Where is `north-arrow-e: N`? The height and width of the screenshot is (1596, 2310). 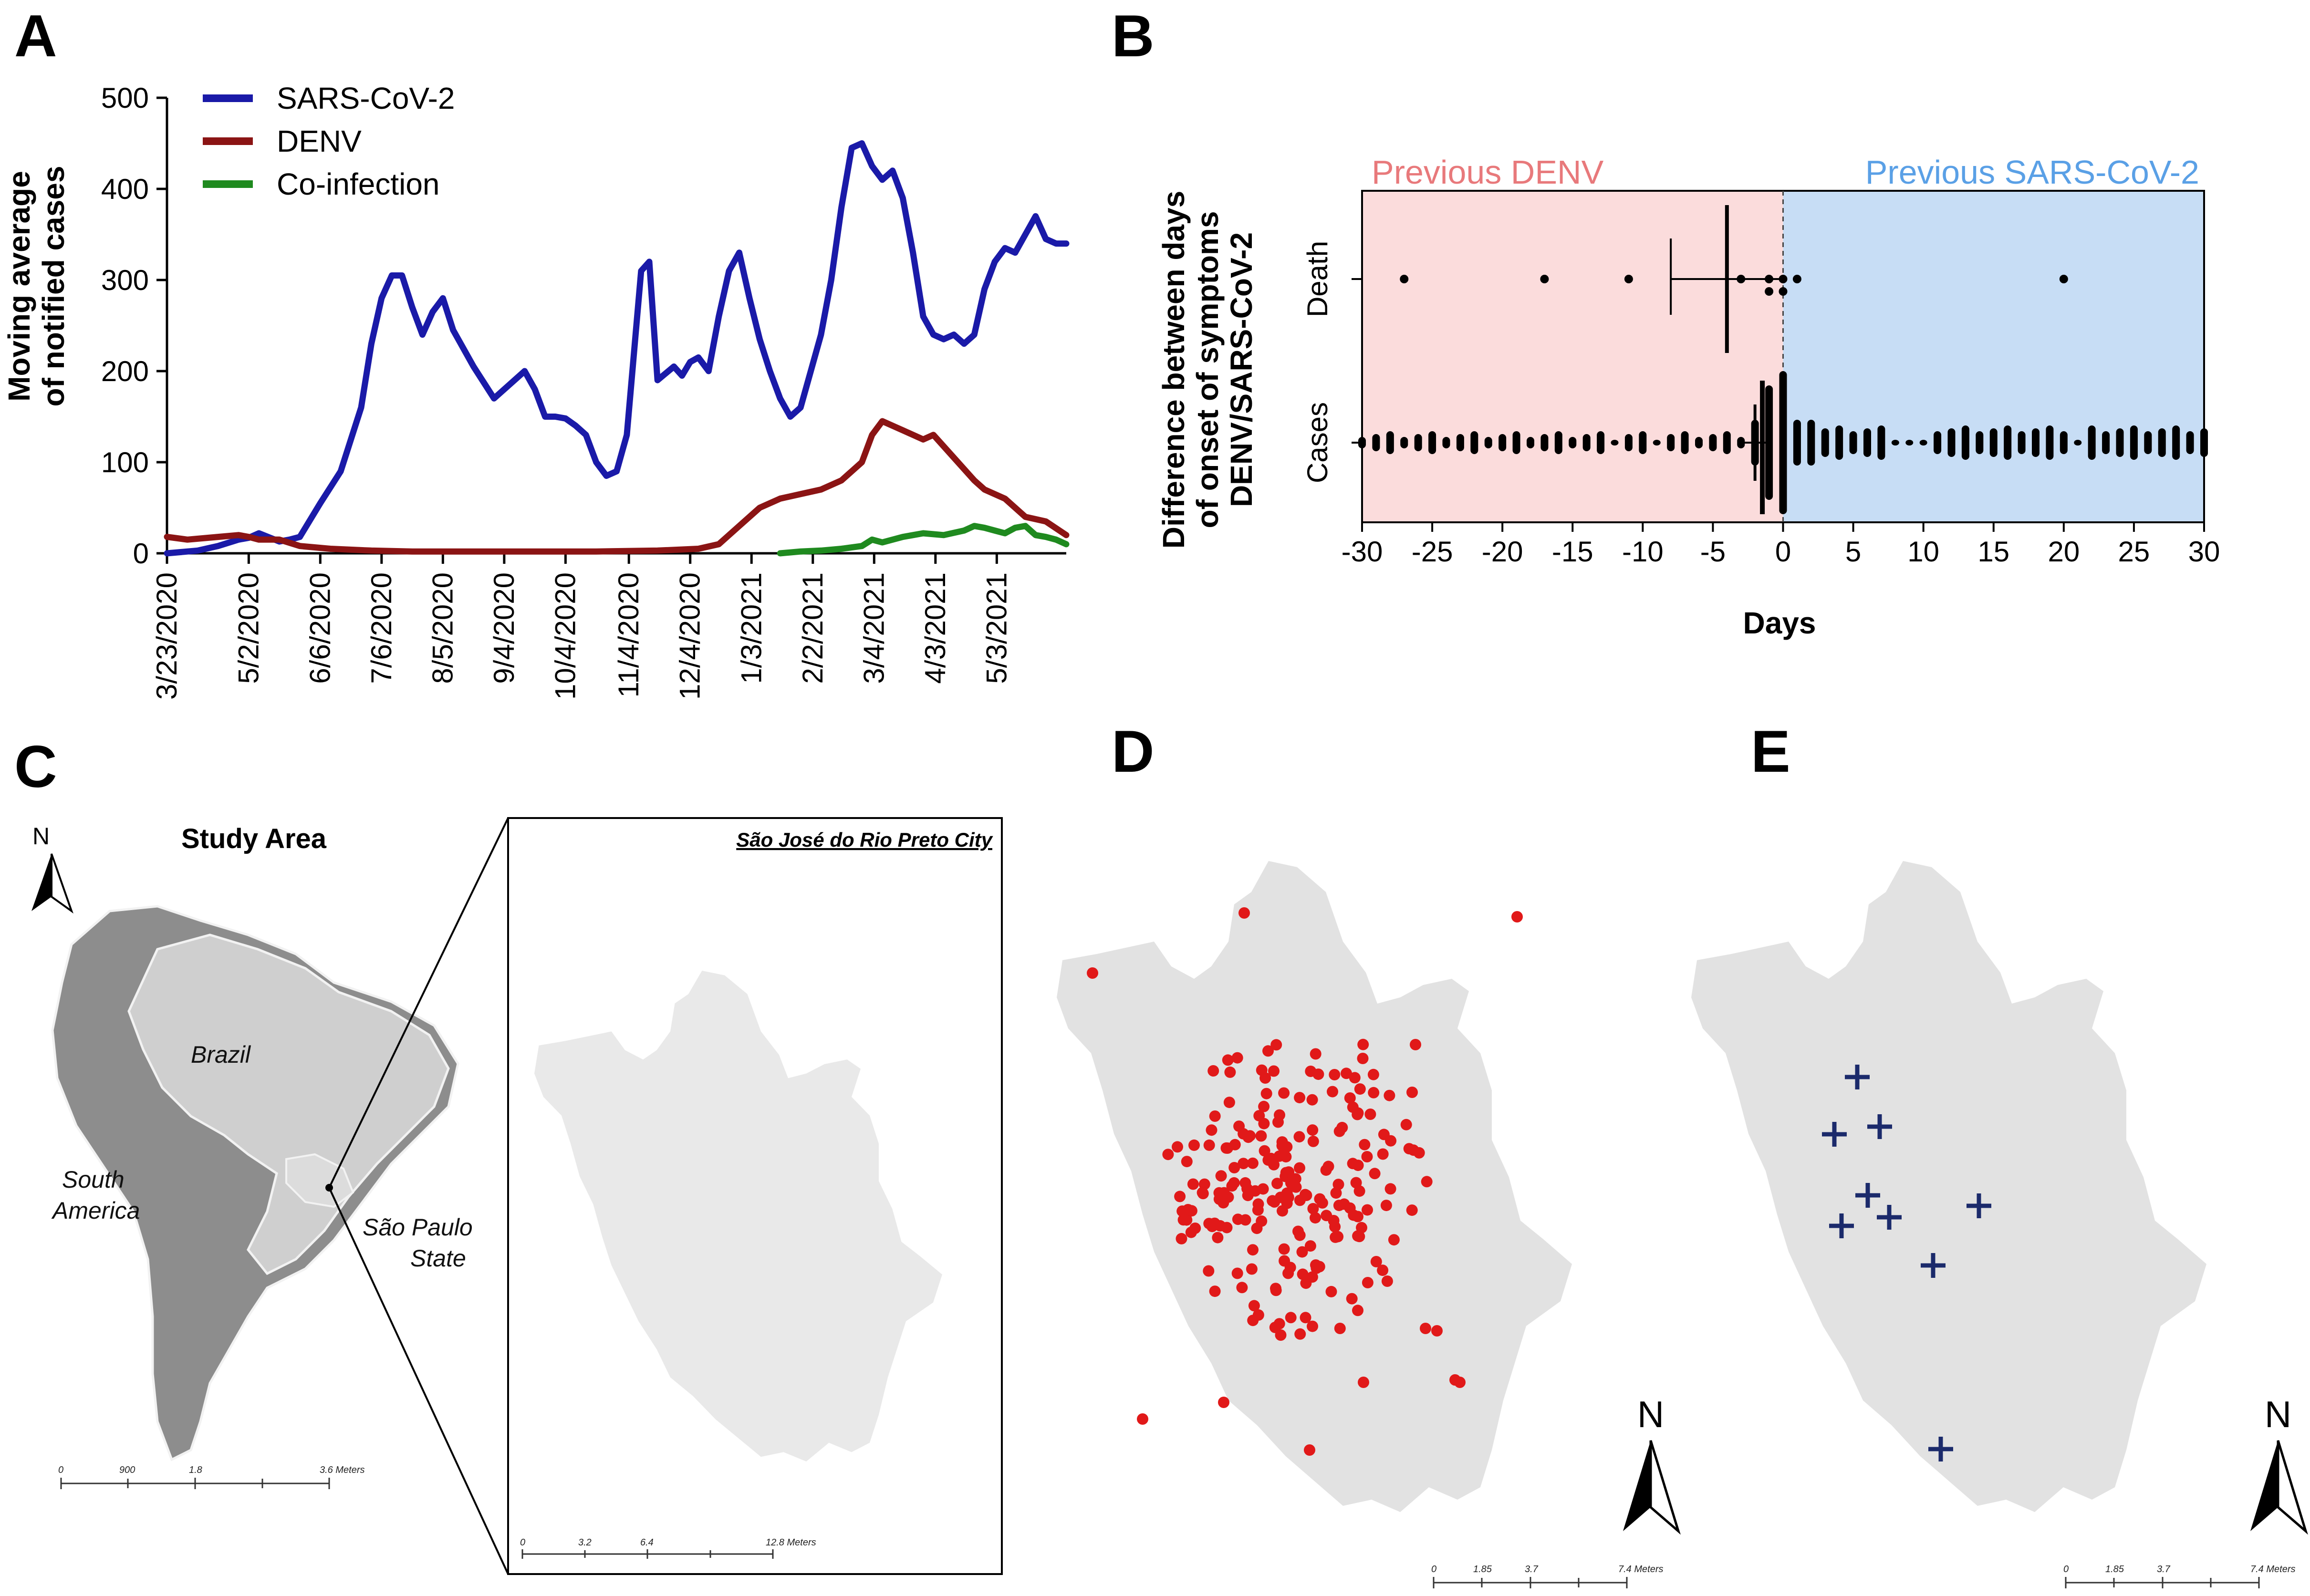 north-arrow-e: N is located at coordinates (2279, 1464).